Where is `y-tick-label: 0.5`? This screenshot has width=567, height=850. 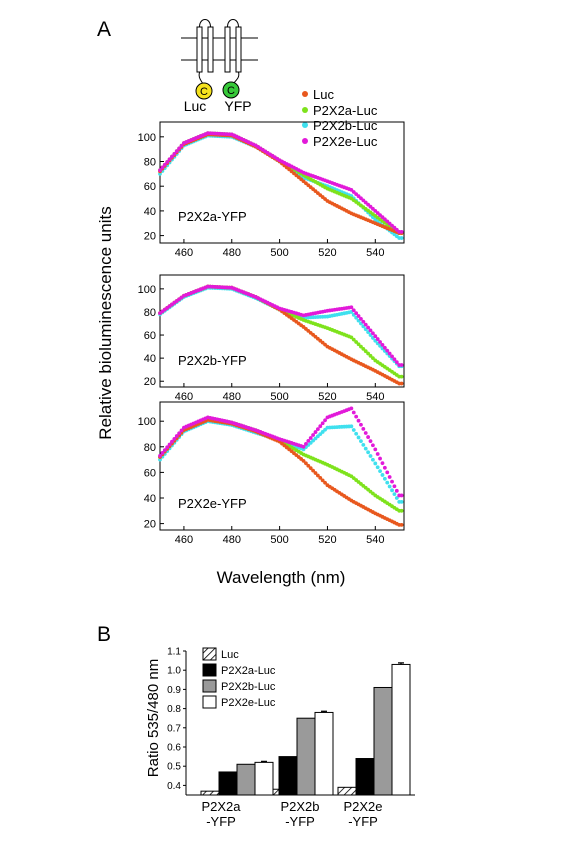
y-tick-label: 0.5 is located at coordinates (174, 767).